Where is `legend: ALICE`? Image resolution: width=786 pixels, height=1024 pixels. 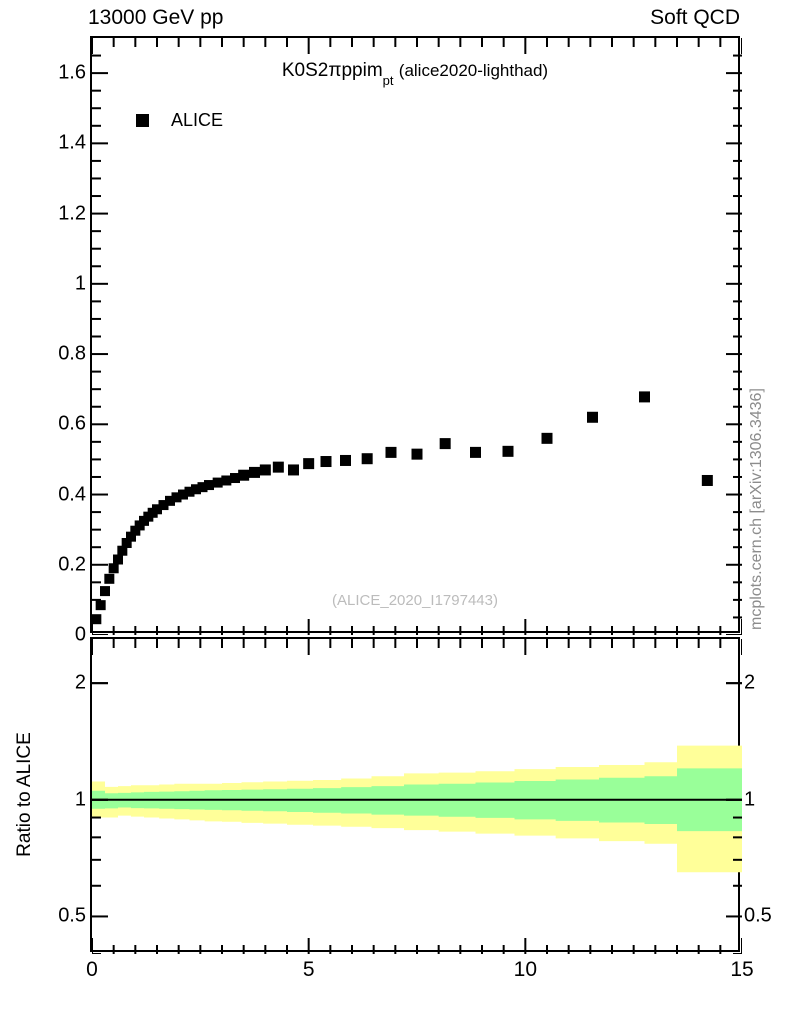
legend: ALICE is located at coordinates (179, 120).